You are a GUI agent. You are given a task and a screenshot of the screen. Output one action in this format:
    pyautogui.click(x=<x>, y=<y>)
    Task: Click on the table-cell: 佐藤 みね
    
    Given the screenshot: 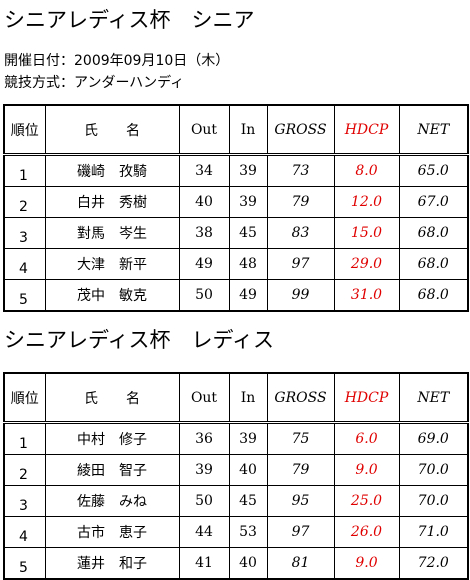 What is the action you would take?
    pyautogui.click(x=112, y=501)
    